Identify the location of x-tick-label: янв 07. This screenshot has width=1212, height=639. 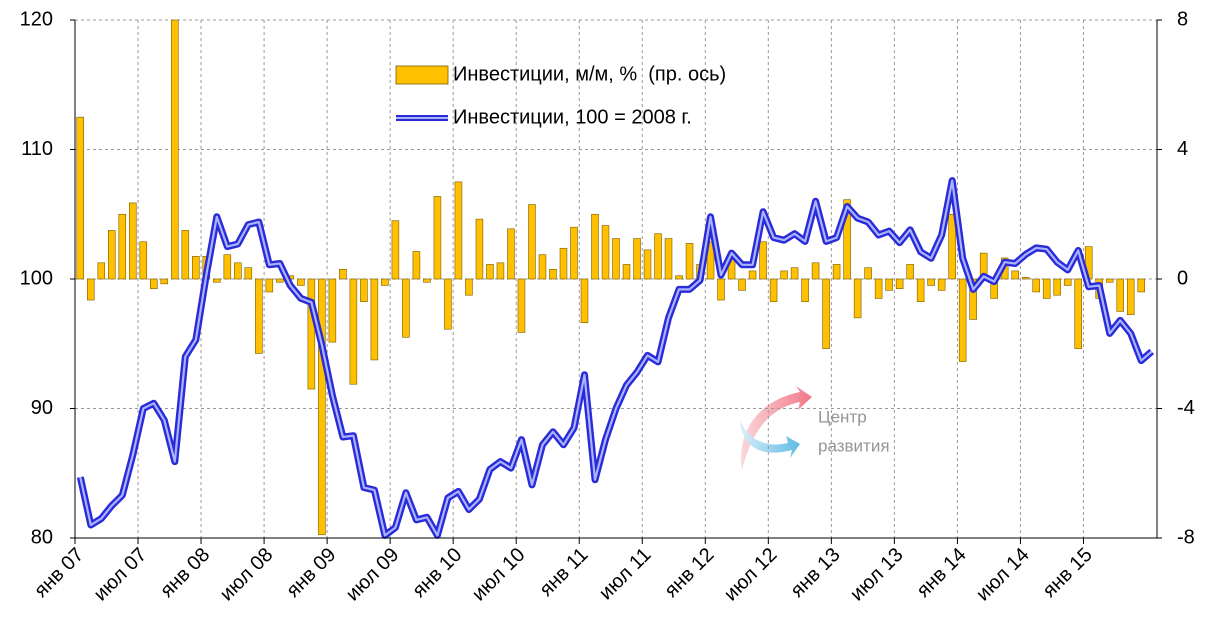
(59, 573).